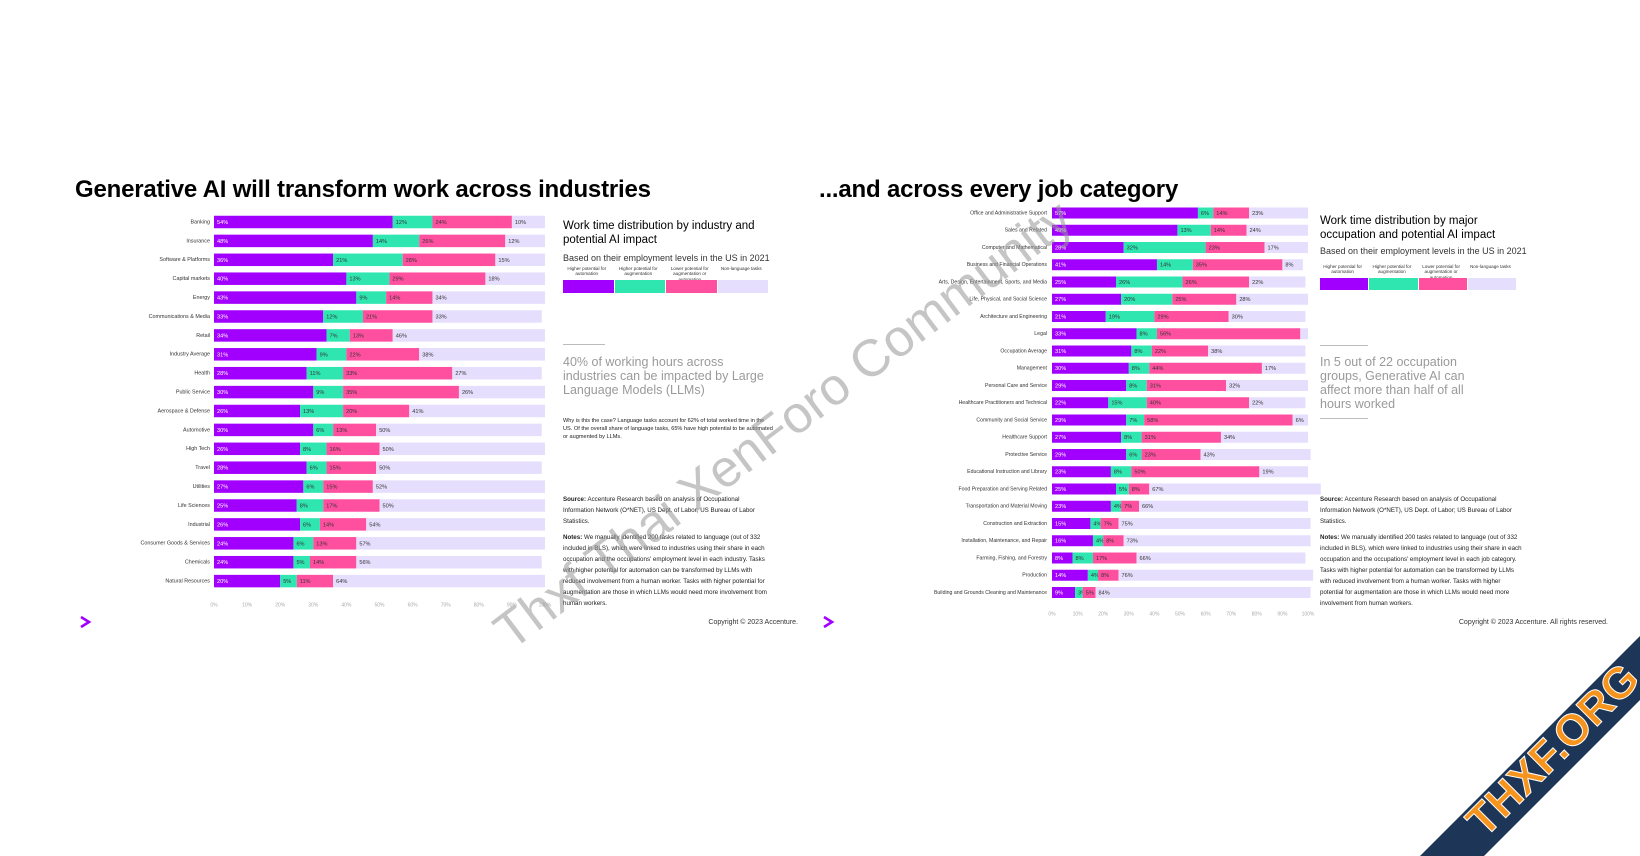 Image resolution: width=1640 pixels, height=856 pixels. Describe the element at coordinates (1078, 614) in the screenshot. I see `x-tick-label: 10%` at that location.